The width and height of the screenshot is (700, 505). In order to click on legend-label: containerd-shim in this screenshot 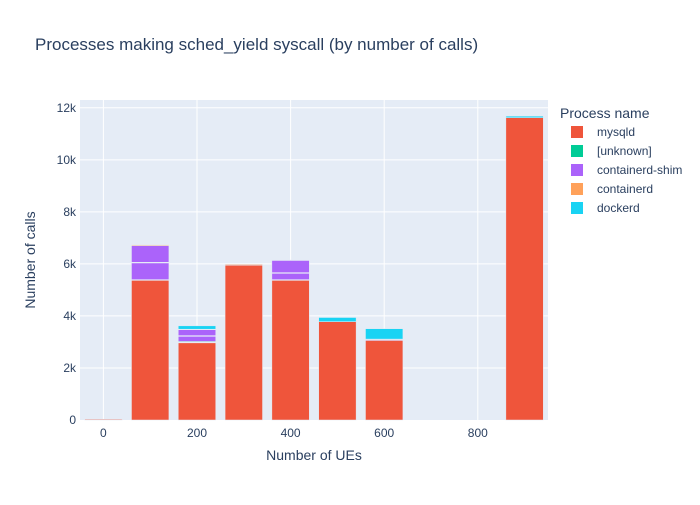, I will do `click(639, 170)`.